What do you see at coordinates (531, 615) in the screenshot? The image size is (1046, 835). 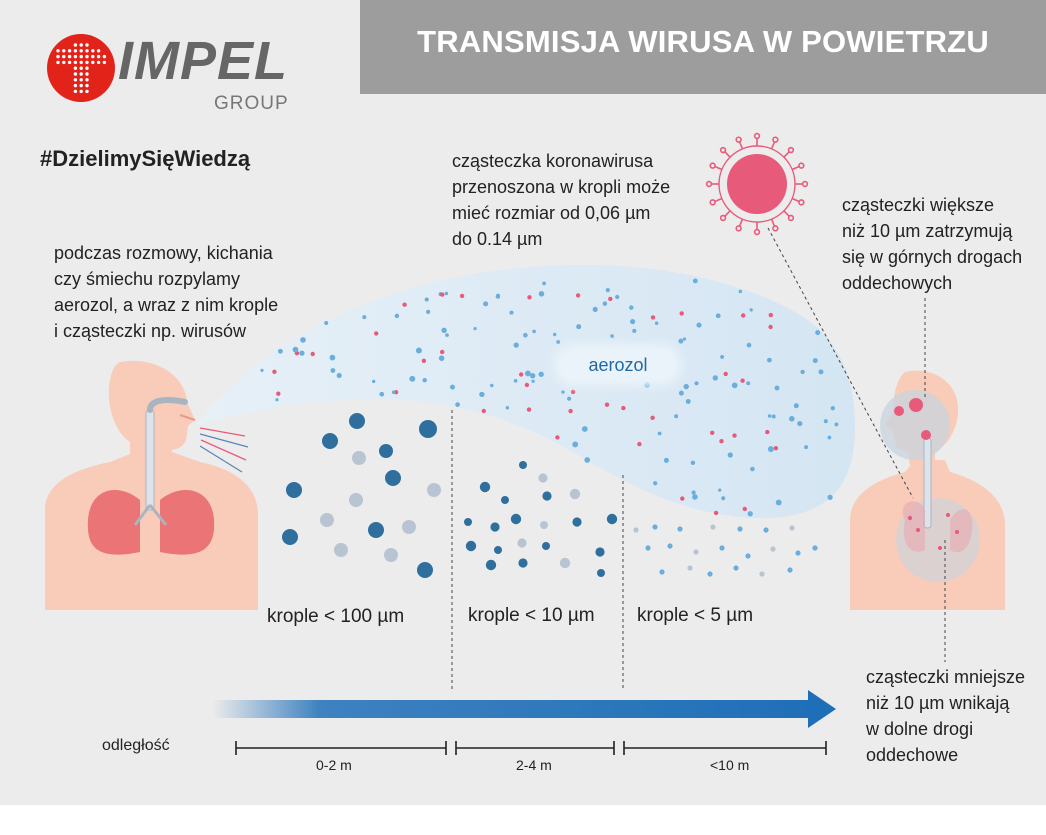 I see `droplet-label-10: krople < 10 µm` at bounding box center [531, 615].